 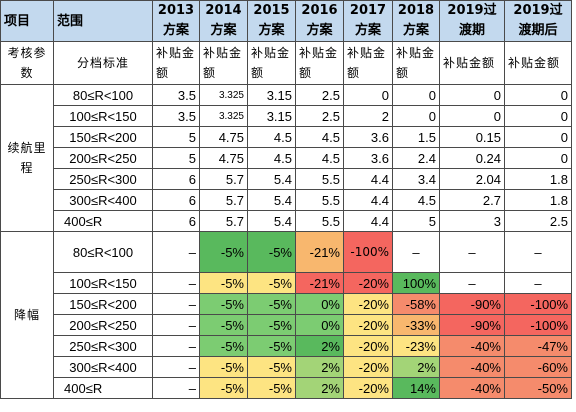 I want to click on value-cell: 1.5, so click(x=416, y=137).